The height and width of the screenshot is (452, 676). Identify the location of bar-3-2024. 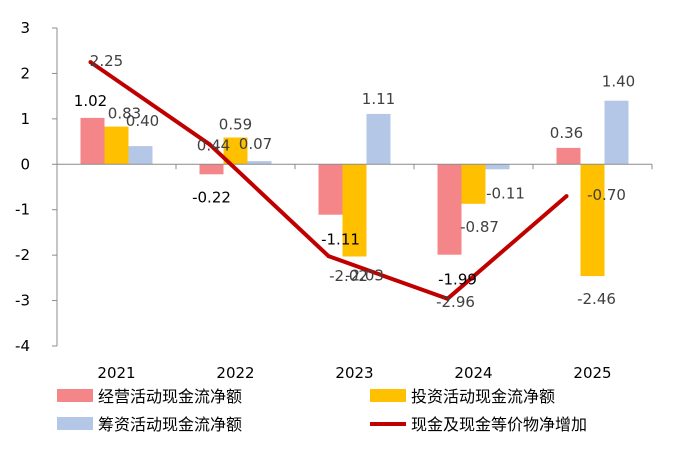
(497, 167).